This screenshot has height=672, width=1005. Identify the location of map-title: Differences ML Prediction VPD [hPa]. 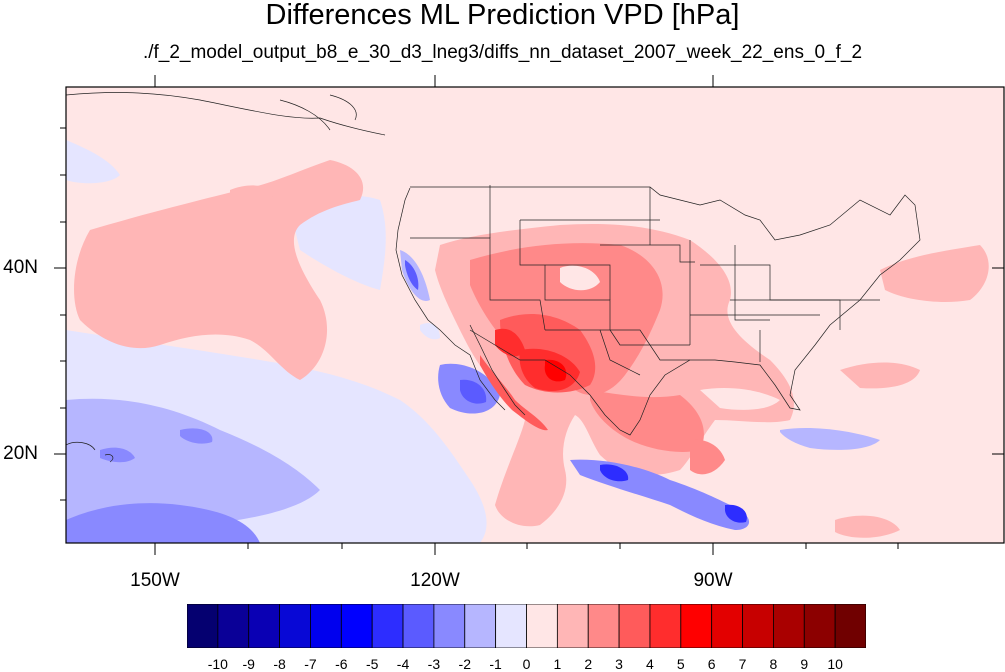
(502, 15).